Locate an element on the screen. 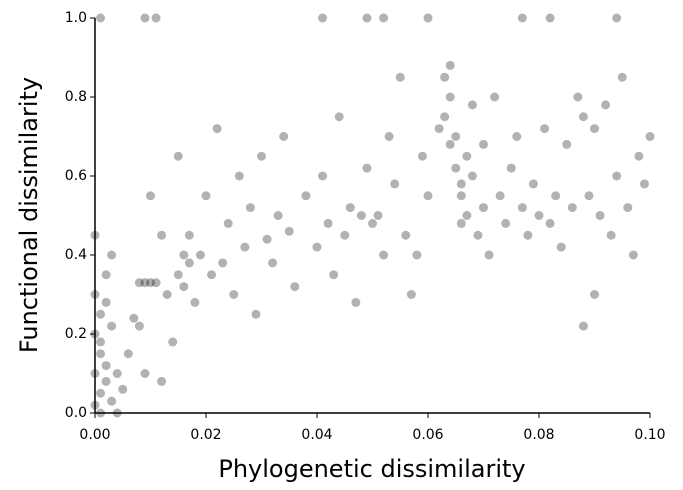 This screenshot has height=490, width=683. x-axis-title: Phylogenetic dissimilarity is located at coordinates (371, 469).